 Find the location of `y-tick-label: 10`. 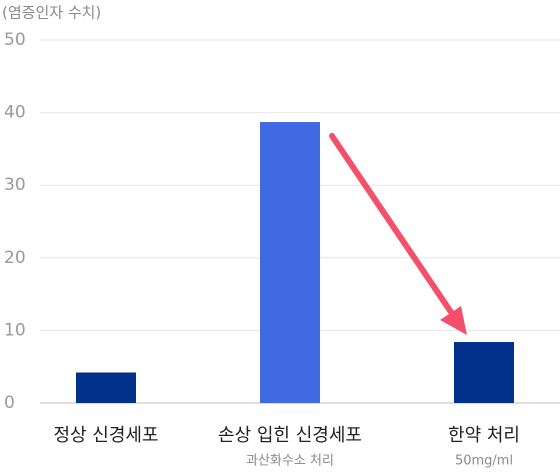

y-tick-label: 10 is located at coordinates (15, 330).